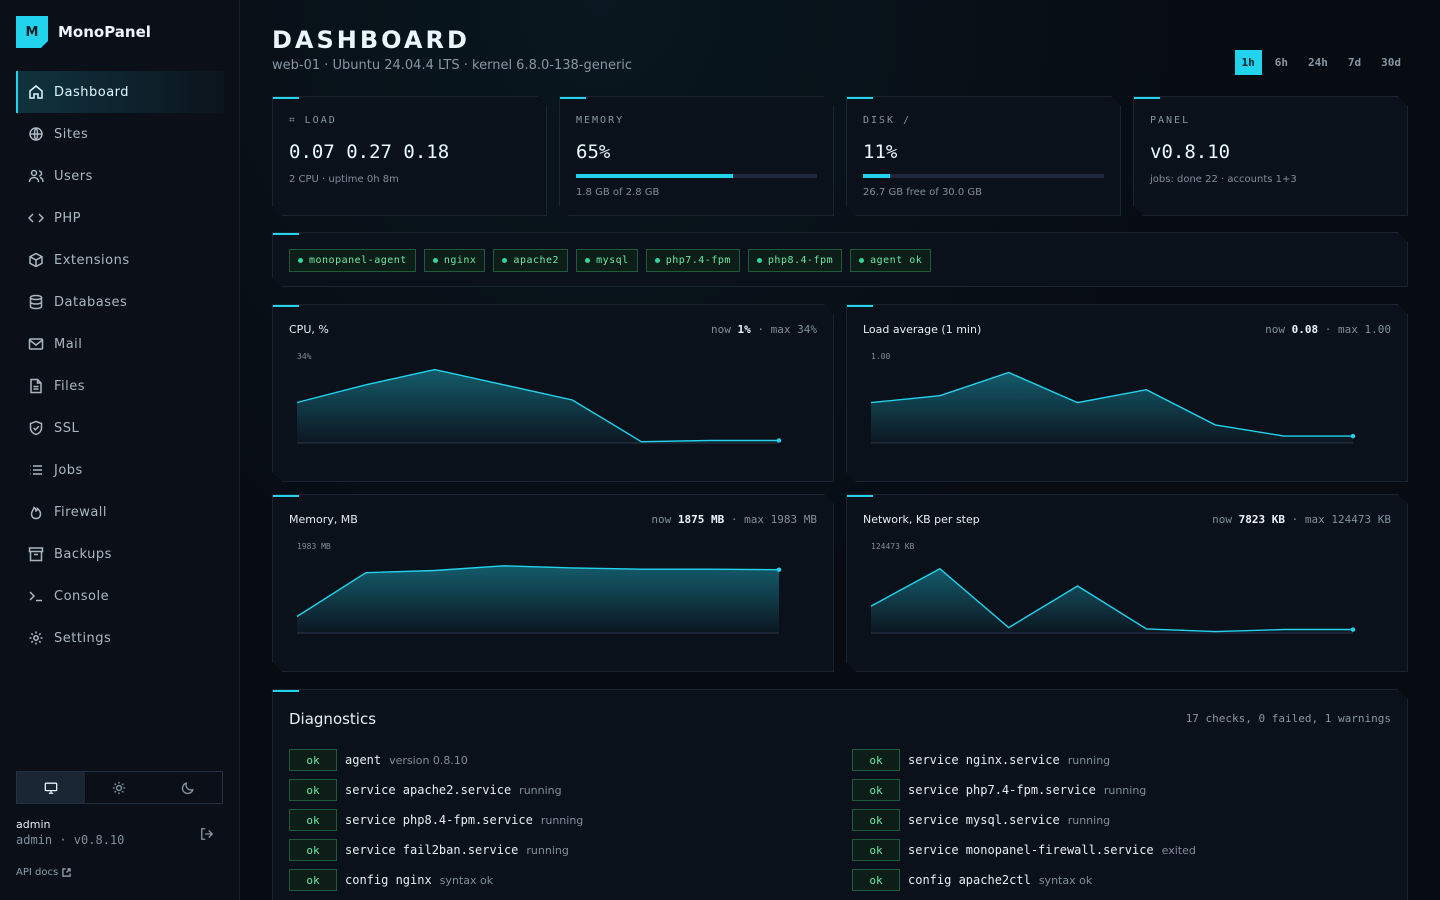 The height and width of the screenshot is (900, 1440). What do you see at coordinates (984, 820) in the screenshot?
I see `diagnostic-name: service mysql.service` at bounding box center [984, 820].